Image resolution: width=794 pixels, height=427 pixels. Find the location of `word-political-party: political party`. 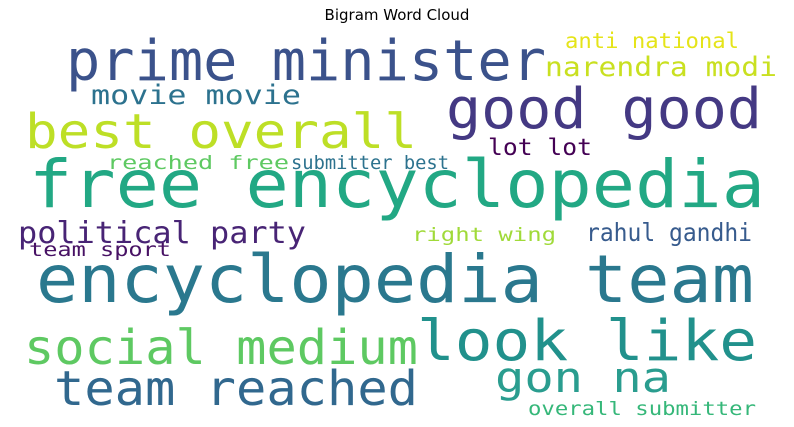

word-political-party: political party is located at coordinates (162, 233).